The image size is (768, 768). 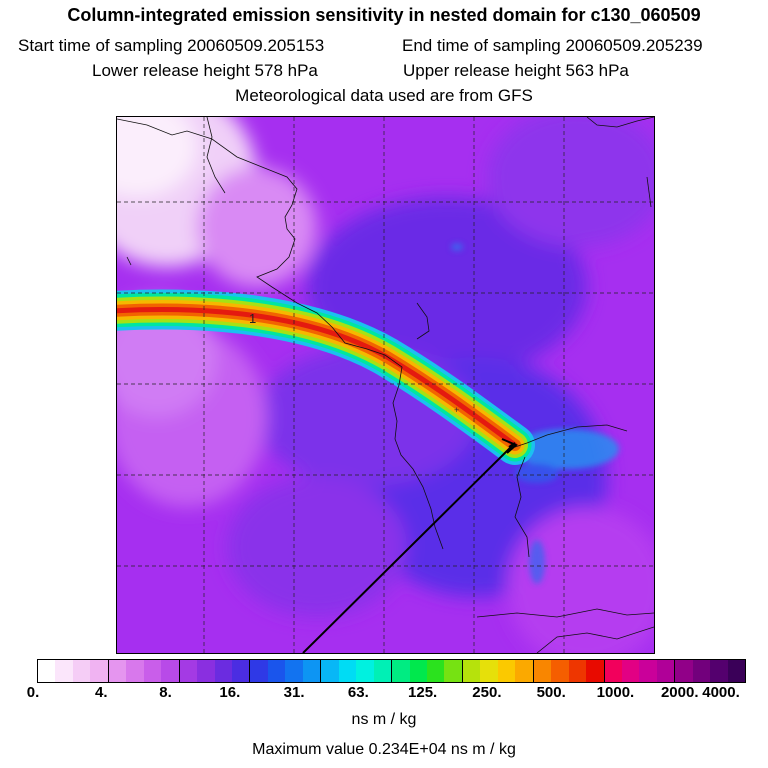 What do you see at coordinates (384, 95) in the screenshot?
I see `meteorological-data-label: Meteorological data used are from GFS` at bounding box center [384, 95].